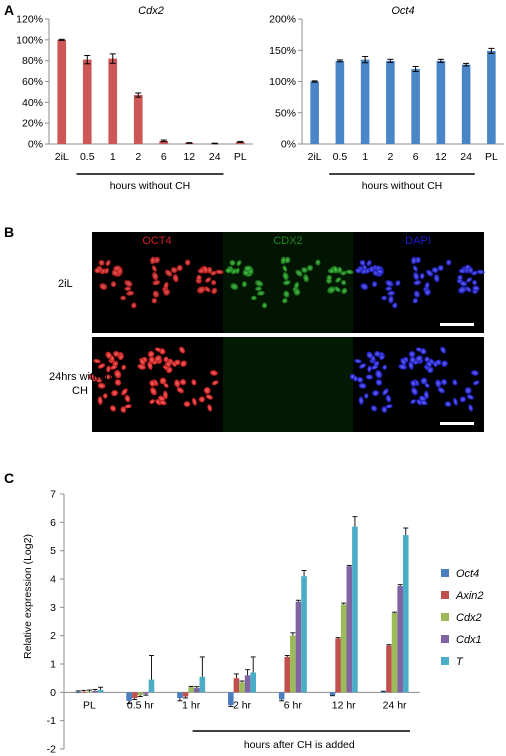 The image size is (506, 756). What do you see at coordinates (28, 596) in the screenshot?
I see `expr-y-axis-label: Relative expression (Log2)` at bounding box center [28, 596].